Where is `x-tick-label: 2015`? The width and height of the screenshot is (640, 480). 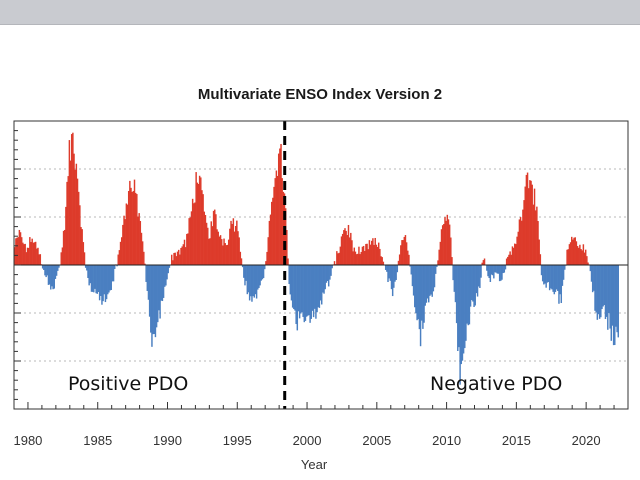
x-tick-label: 2015 is located at coordinates (516, 440).